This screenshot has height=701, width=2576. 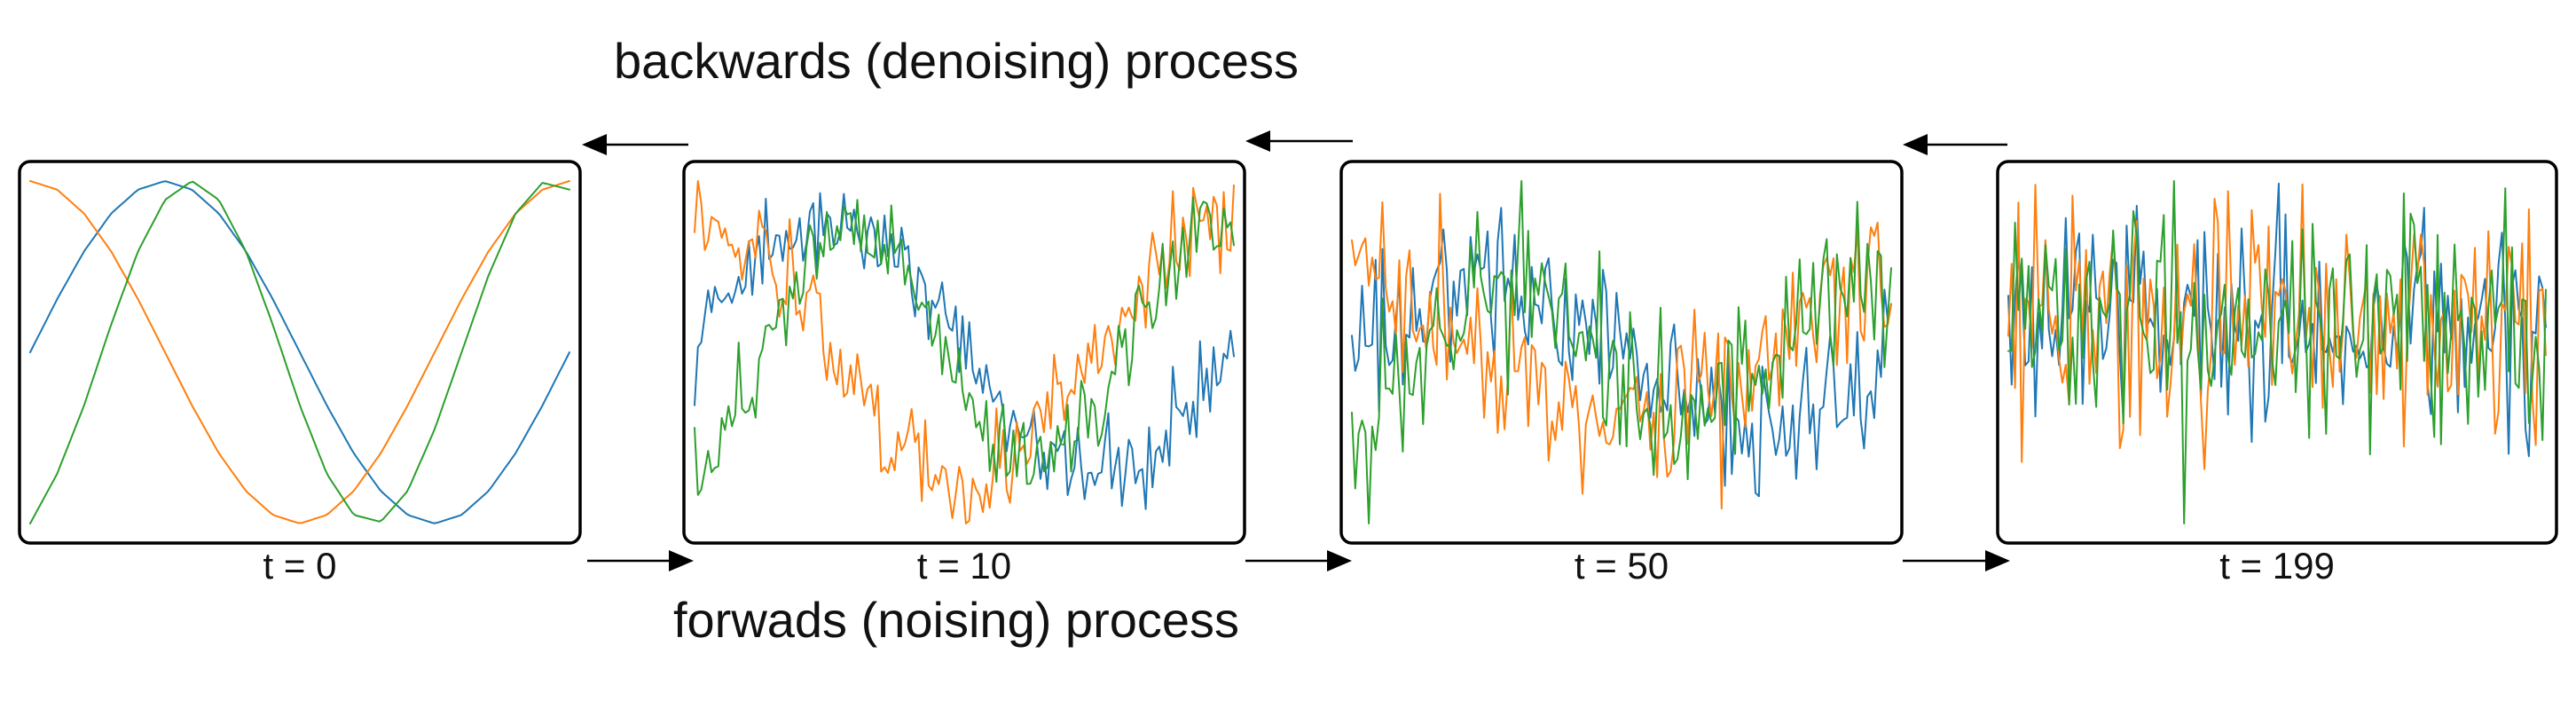 I want to click on timestep-label: t = 50, so click(x=1622, y=566).